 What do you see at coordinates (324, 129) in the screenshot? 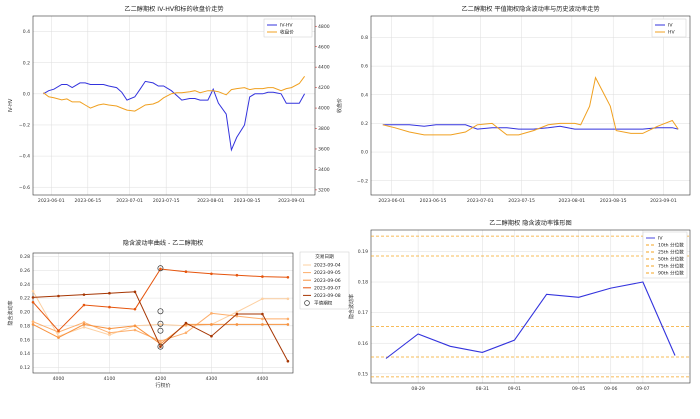
I see `right-y-tick-label: 3800` at bounding box center [324, 129].